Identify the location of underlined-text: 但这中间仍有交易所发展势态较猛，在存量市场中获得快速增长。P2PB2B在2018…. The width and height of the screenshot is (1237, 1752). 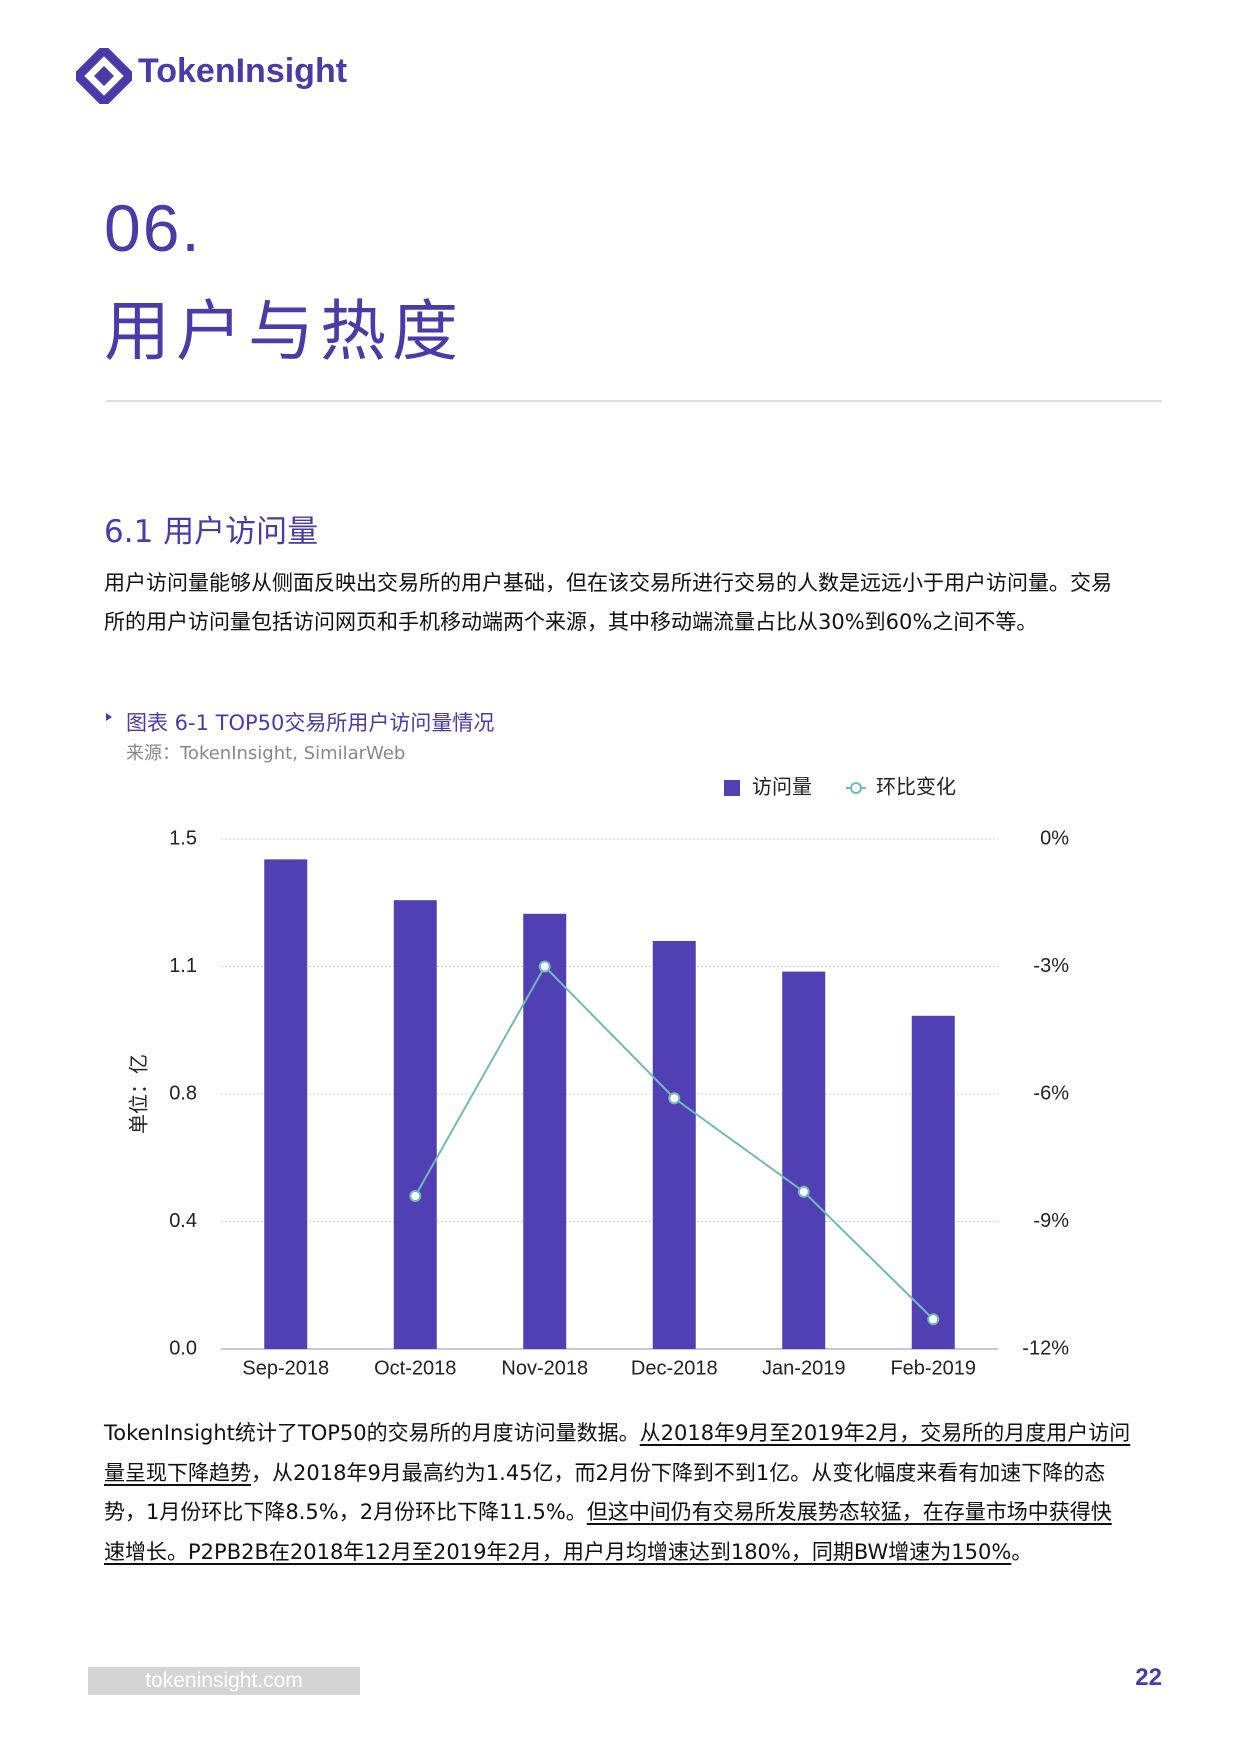
(608, 1532).